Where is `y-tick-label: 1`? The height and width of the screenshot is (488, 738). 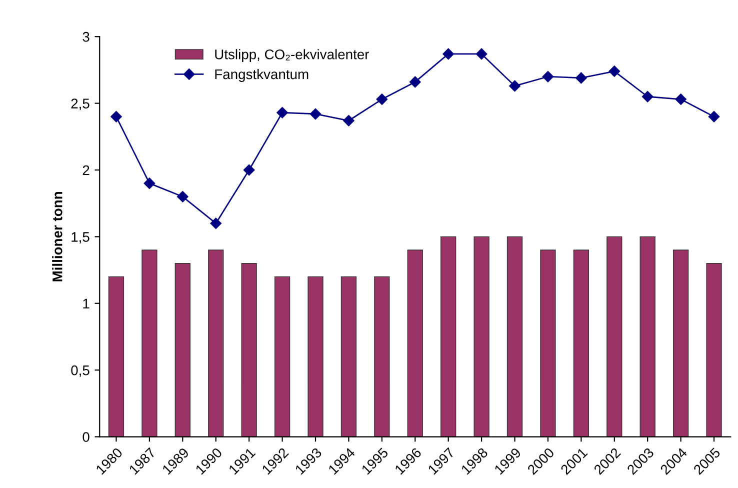 y-tick-label: 1 is located at coordinates (86, 303).